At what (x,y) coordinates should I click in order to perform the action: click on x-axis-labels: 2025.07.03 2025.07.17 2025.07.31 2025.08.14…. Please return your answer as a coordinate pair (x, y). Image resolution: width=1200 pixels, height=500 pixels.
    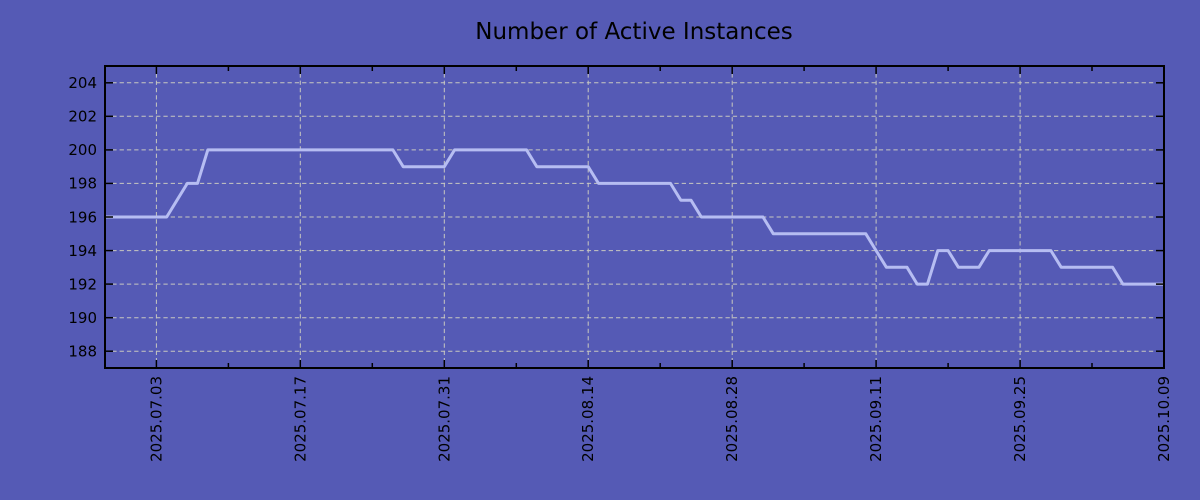
    Looking at the image, I should click on (660, 419).